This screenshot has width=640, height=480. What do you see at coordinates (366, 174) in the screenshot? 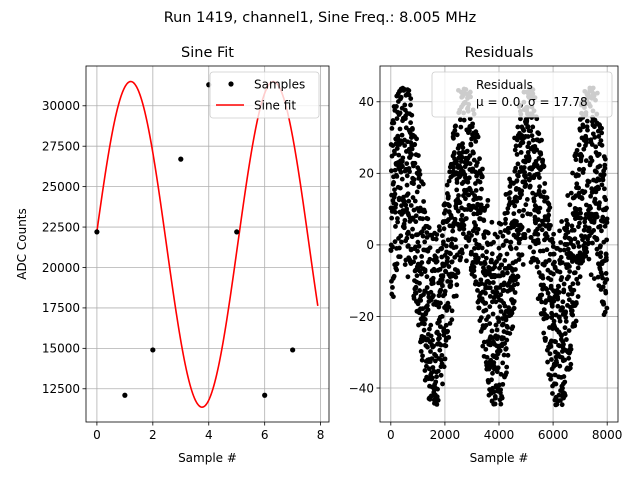
I see `y-tick-label: 20` at bounding box center [366, 174].